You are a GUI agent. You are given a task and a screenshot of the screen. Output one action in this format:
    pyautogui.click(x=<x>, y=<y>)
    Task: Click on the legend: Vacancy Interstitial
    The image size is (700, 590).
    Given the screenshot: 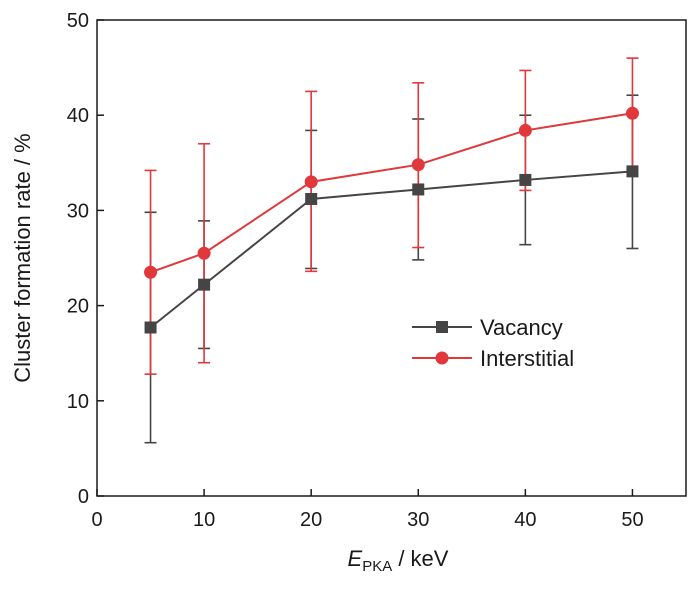 What is the action you would take?
    pyautogui.click(x=493, y=343)
    